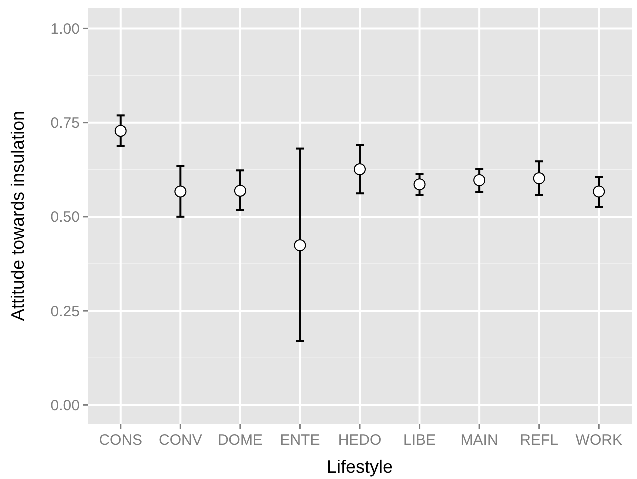 The height and width of the screenshot is (479, 637). Describe the element at coordinates (65, 29) in the screenshot. I see `y-tick-label: 1.00` at that location.